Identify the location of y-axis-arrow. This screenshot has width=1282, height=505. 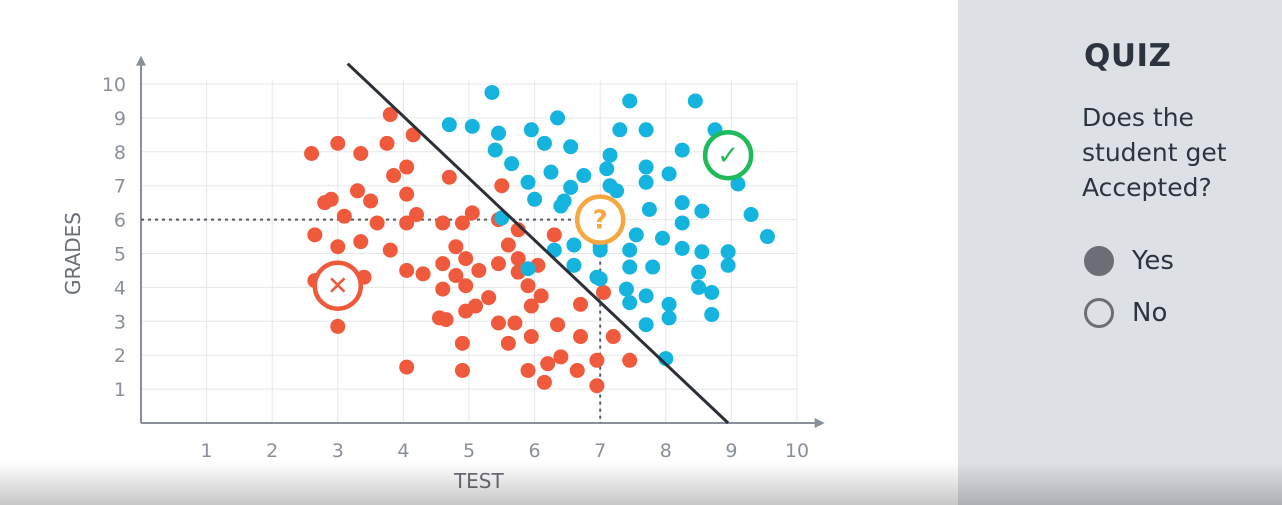
(141, 60).